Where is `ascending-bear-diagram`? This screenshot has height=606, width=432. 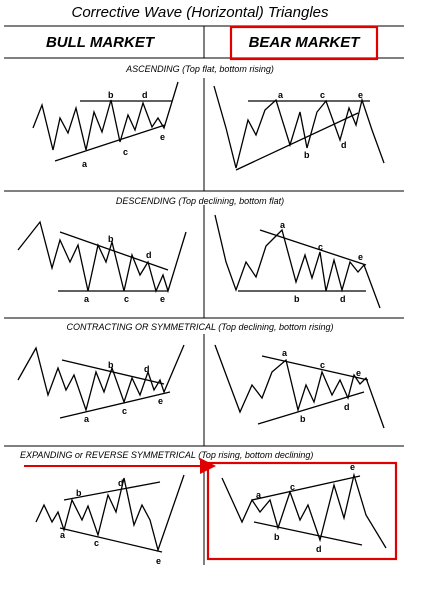 ascending-bear-diagram is located at coordinates (299, 128).